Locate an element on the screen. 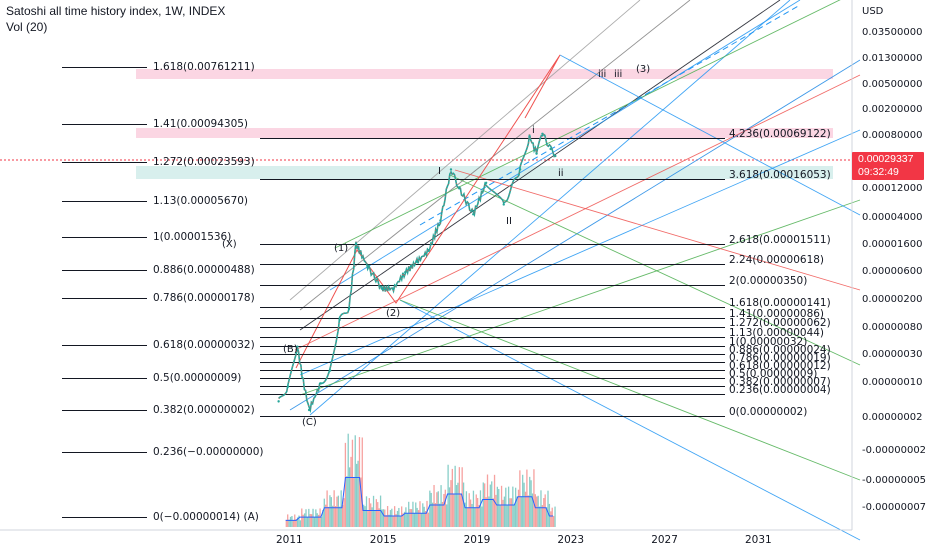 The height and width of the screenshot is (555, 932). wave-label: (3) is located at coordinates (643, 69).